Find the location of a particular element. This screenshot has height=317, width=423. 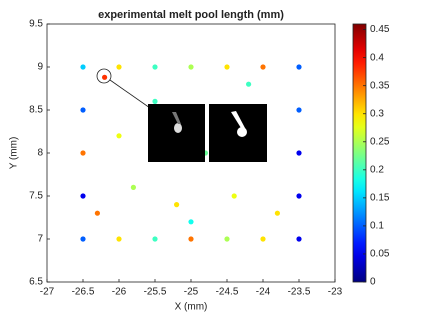

y-tick-label: 8.5 is located at coordinates (36, 110).